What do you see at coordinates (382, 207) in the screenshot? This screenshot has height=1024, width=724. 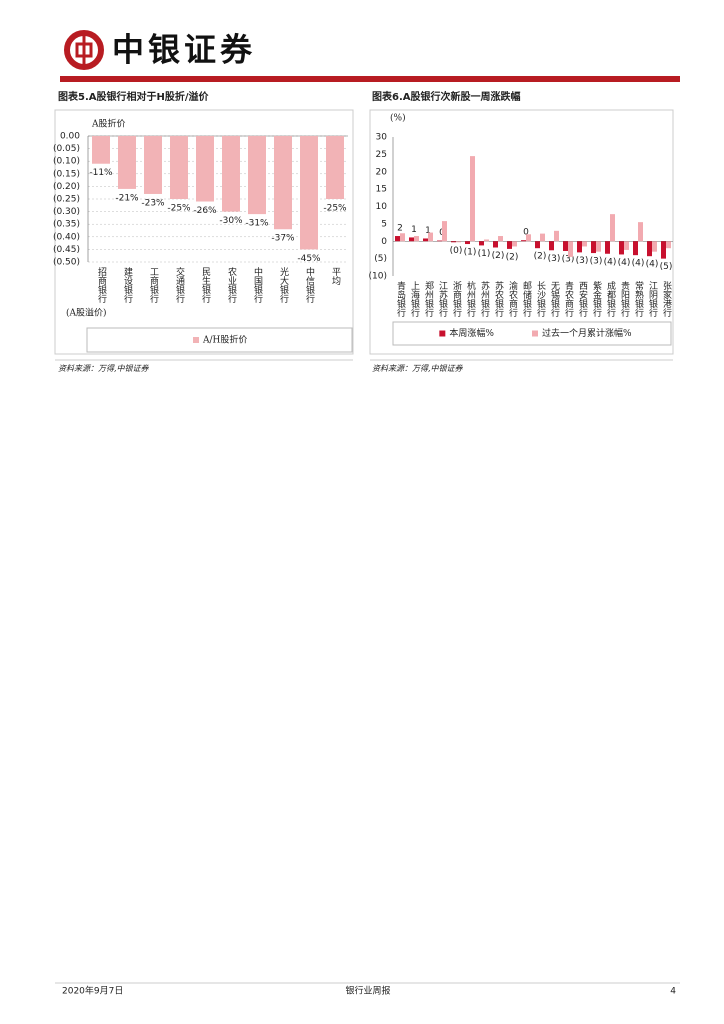 I see `y-tick-label: 10` at bounding box center [382, 207].